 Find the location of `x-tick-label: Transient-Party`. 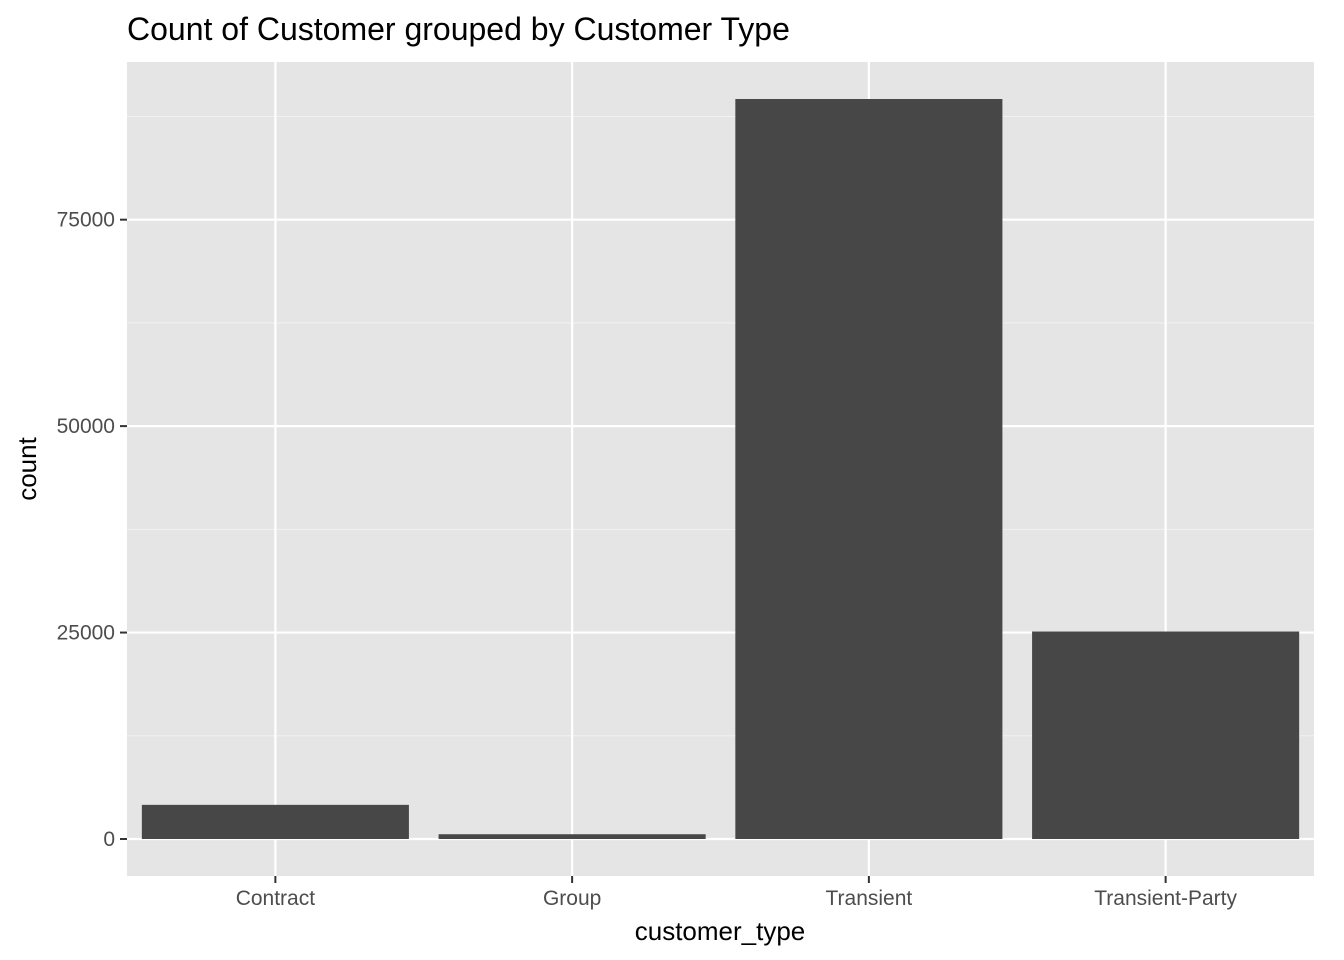

x-tick-label: Transient-Party is located at coordinates (1165, 898).